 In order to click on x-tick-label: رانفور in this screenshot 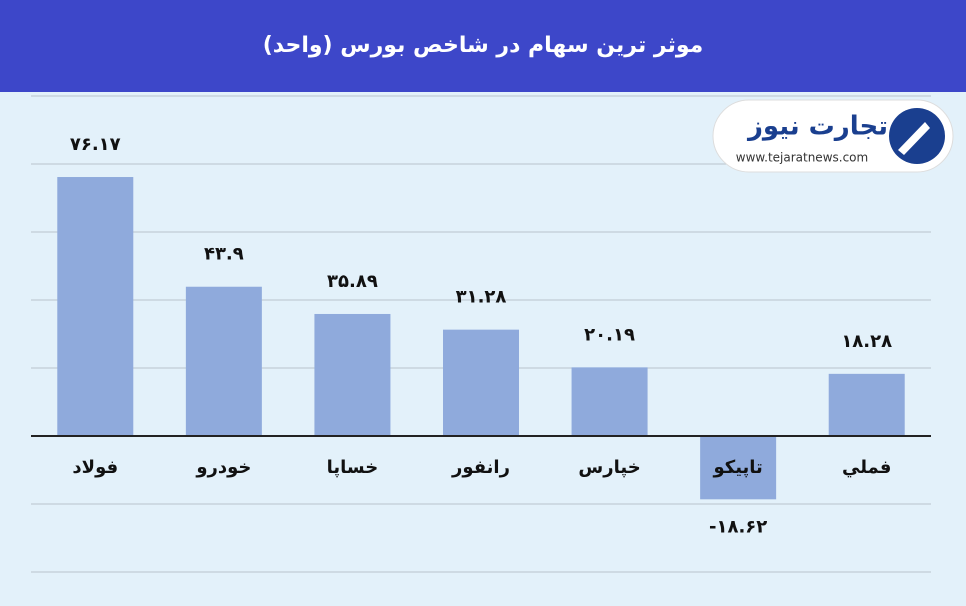, I will do `click(480, 467)`.